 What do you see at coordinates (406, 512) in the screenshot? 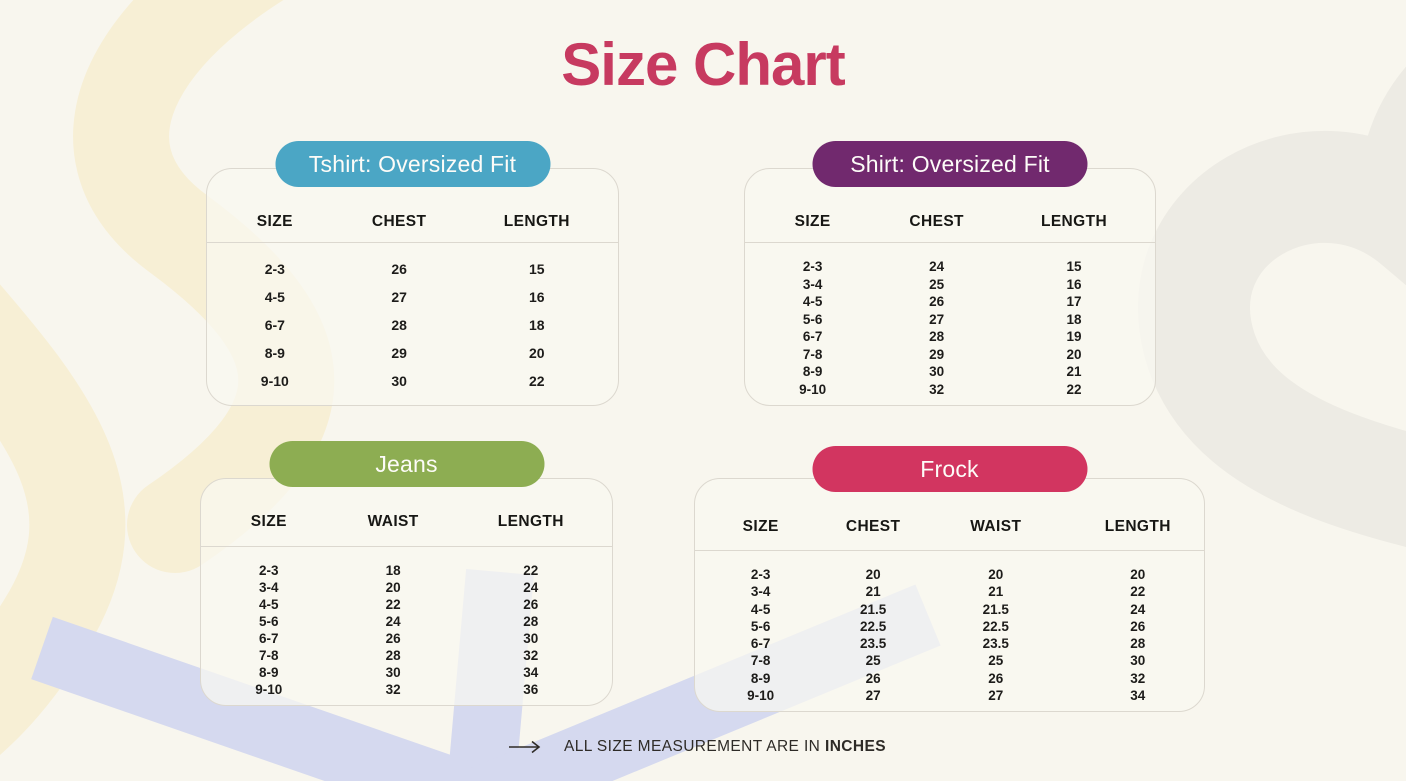
I see `table-header-row: SIZE WAIST LENGTH` at bounding box center [406, 512].